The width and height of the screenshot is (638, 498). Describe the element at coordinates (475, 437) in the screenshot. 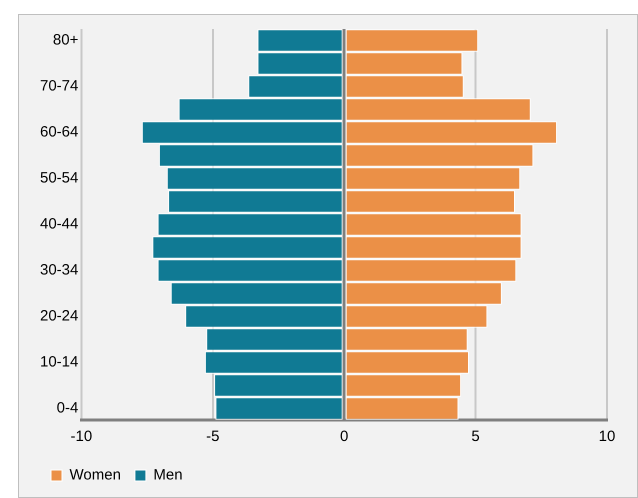

I see `x-tick-label: 5` at that location.